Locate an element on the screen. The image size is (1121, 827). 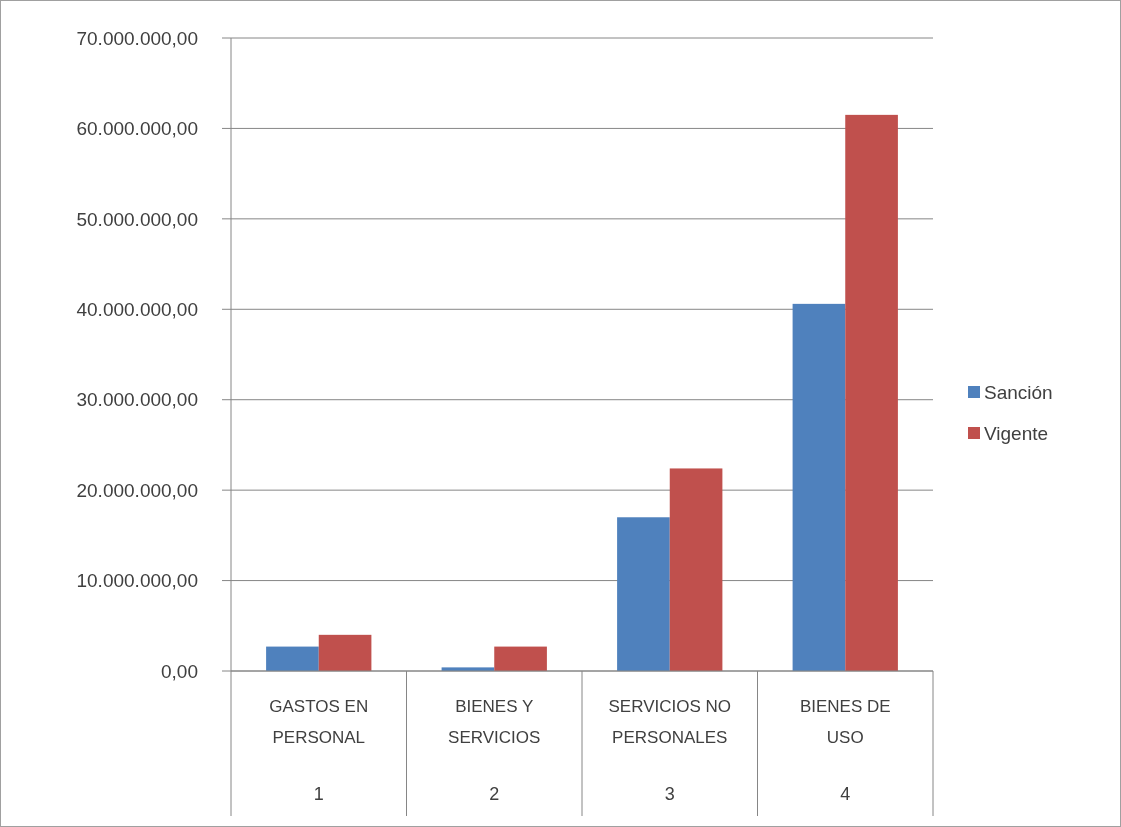
x-tick-label: GASTOS EN PERSONAL is located at coordinates (319, 722).